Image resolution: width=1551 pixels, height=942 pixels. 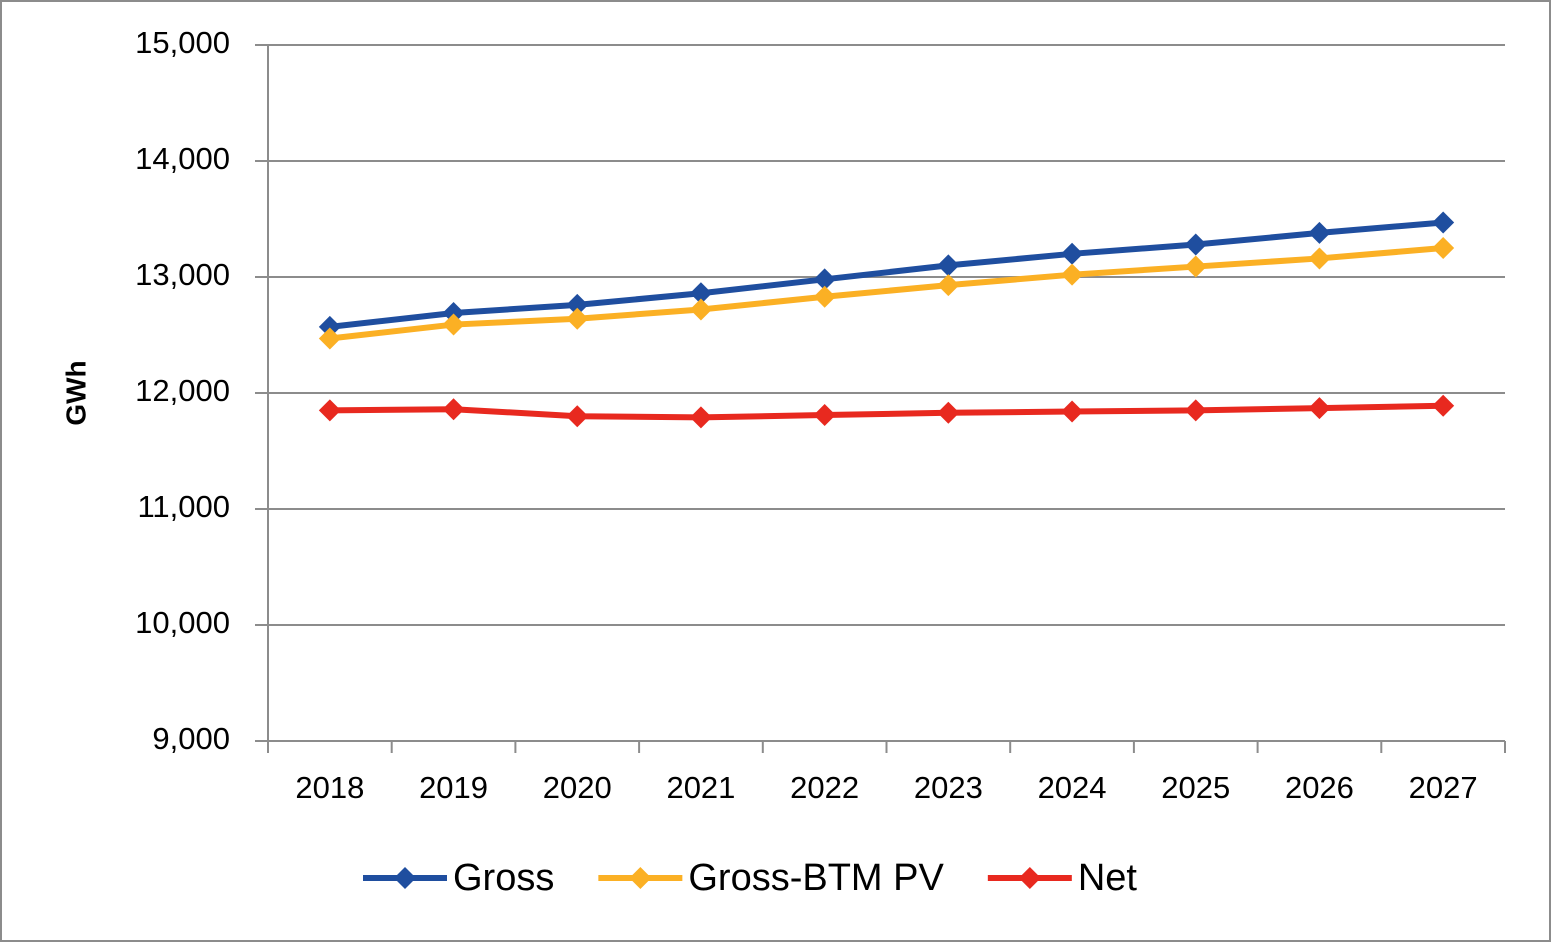 I want to click on y-axis-label: GWh, so click(x=75, y=392).